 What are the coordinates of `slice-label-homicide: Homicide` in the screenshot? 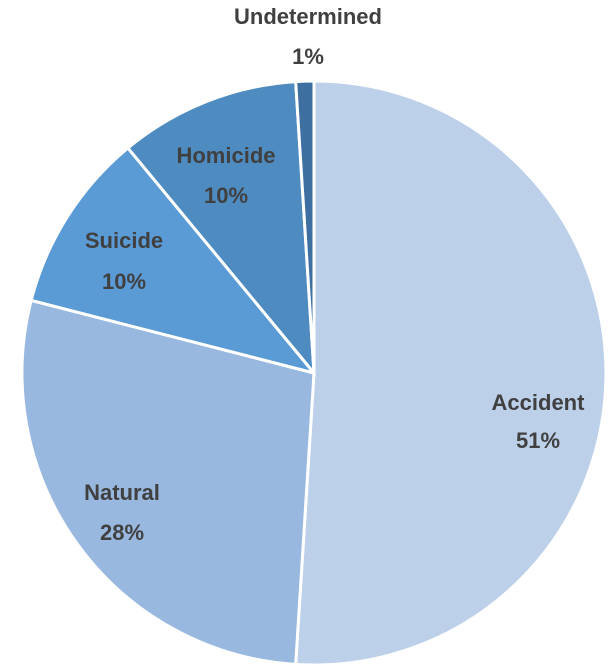 It's located at (225, 155).